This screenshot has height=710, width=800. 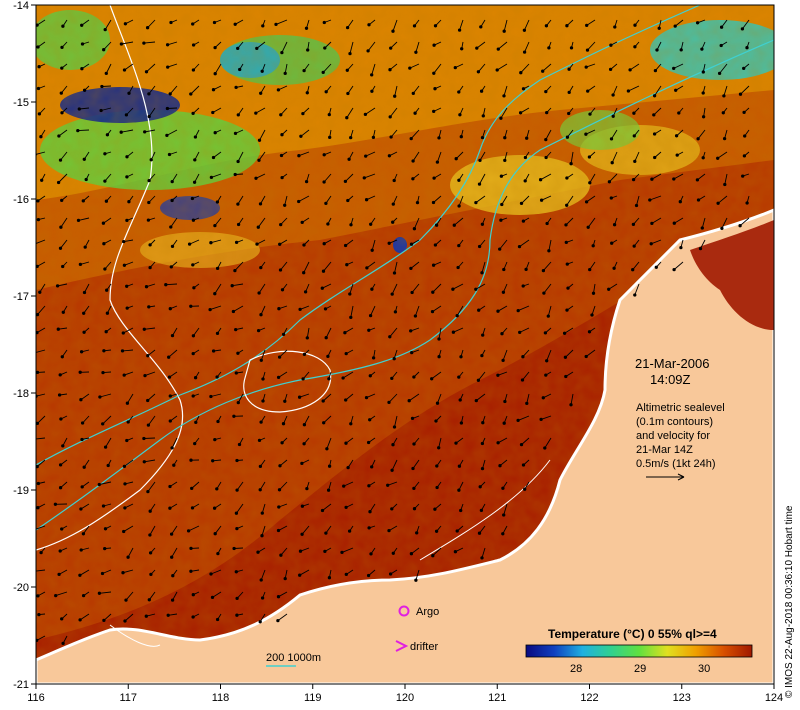 What do you see at coordinates (672, 363) in the screenshot?
I see `date-label: 21-Mar-2006` at bounding box center [672, 363].